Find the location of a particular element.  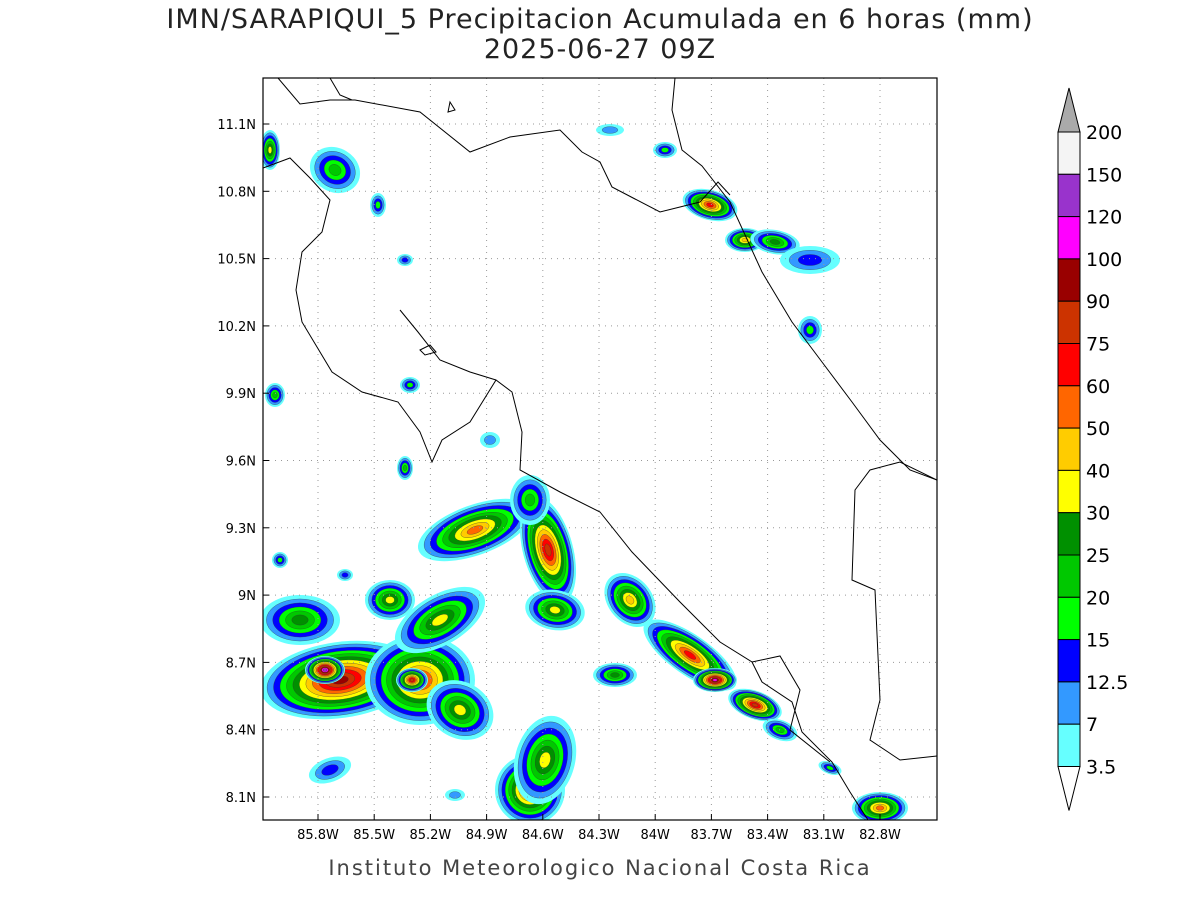

lat-tick-label: 9.6N is located at coordinates (241, 462).